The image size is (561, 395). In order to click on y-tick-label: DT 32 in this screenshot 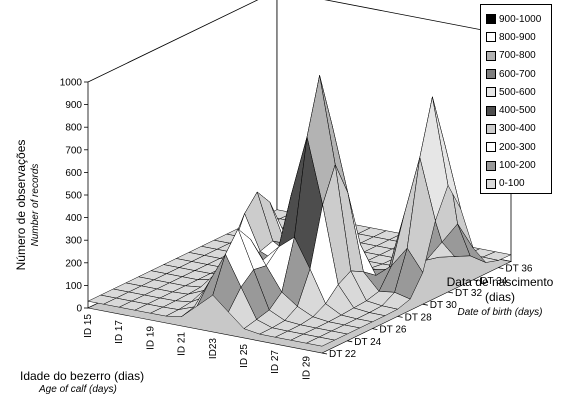, I will do `click(468, 293)`.